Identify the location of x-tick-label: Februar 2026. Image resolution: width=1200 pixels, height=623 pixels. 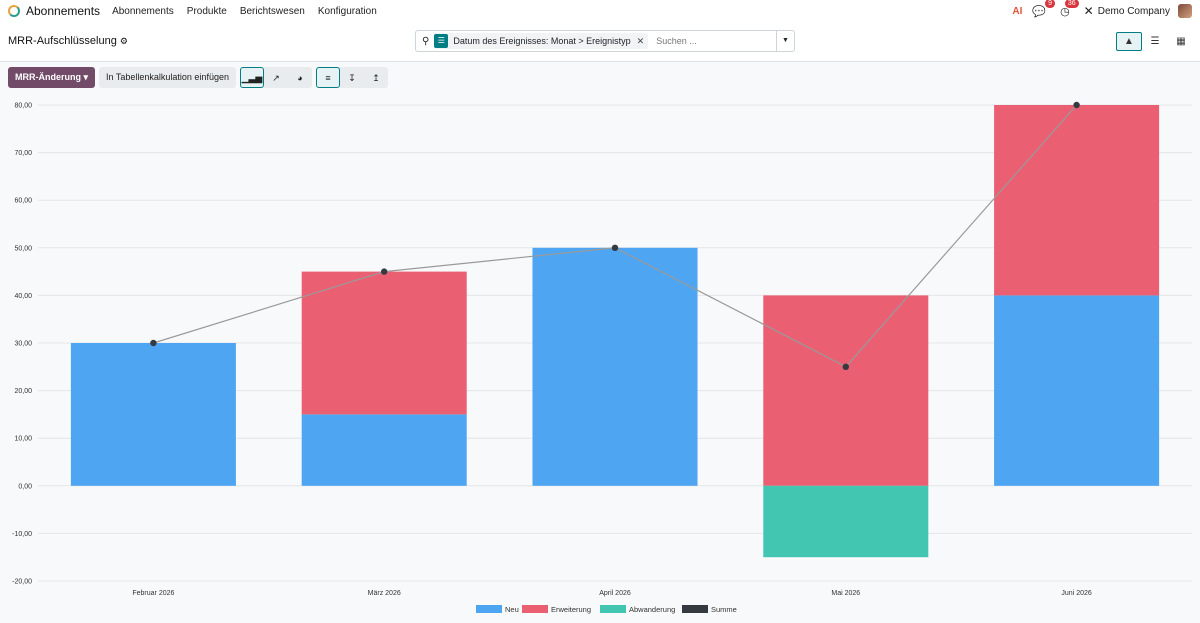
(153, 593).